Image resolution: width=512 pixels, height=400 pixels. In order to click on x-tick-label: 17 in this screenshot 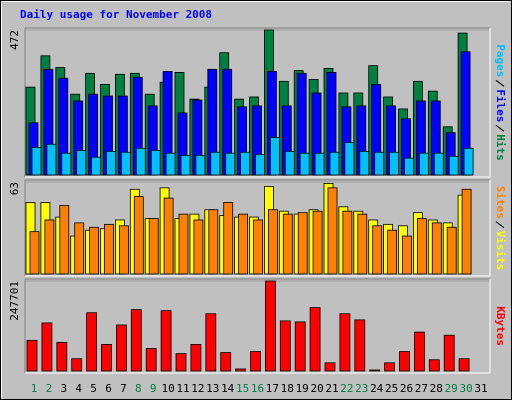, I will do `click(272, 388)`.